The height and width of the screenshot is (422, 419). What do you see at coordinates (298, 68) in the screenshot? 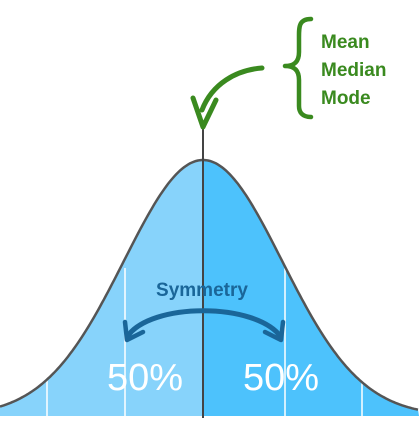
I see `curly-brace` at bounding box center [298, 68].